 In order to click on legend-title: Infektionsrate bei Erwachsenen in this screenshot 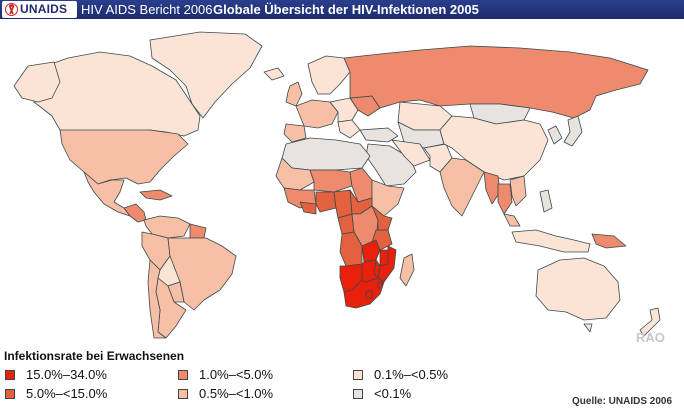, I will do `click(94, 356)`.